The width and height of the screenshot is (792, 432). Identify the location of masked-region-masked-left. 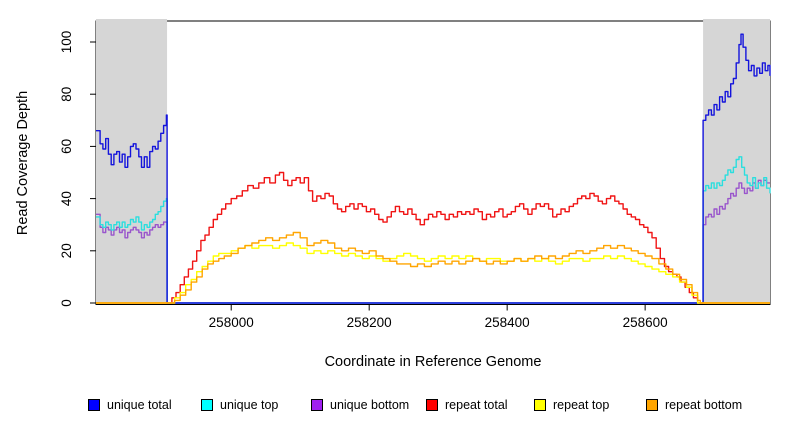
(132, 161).